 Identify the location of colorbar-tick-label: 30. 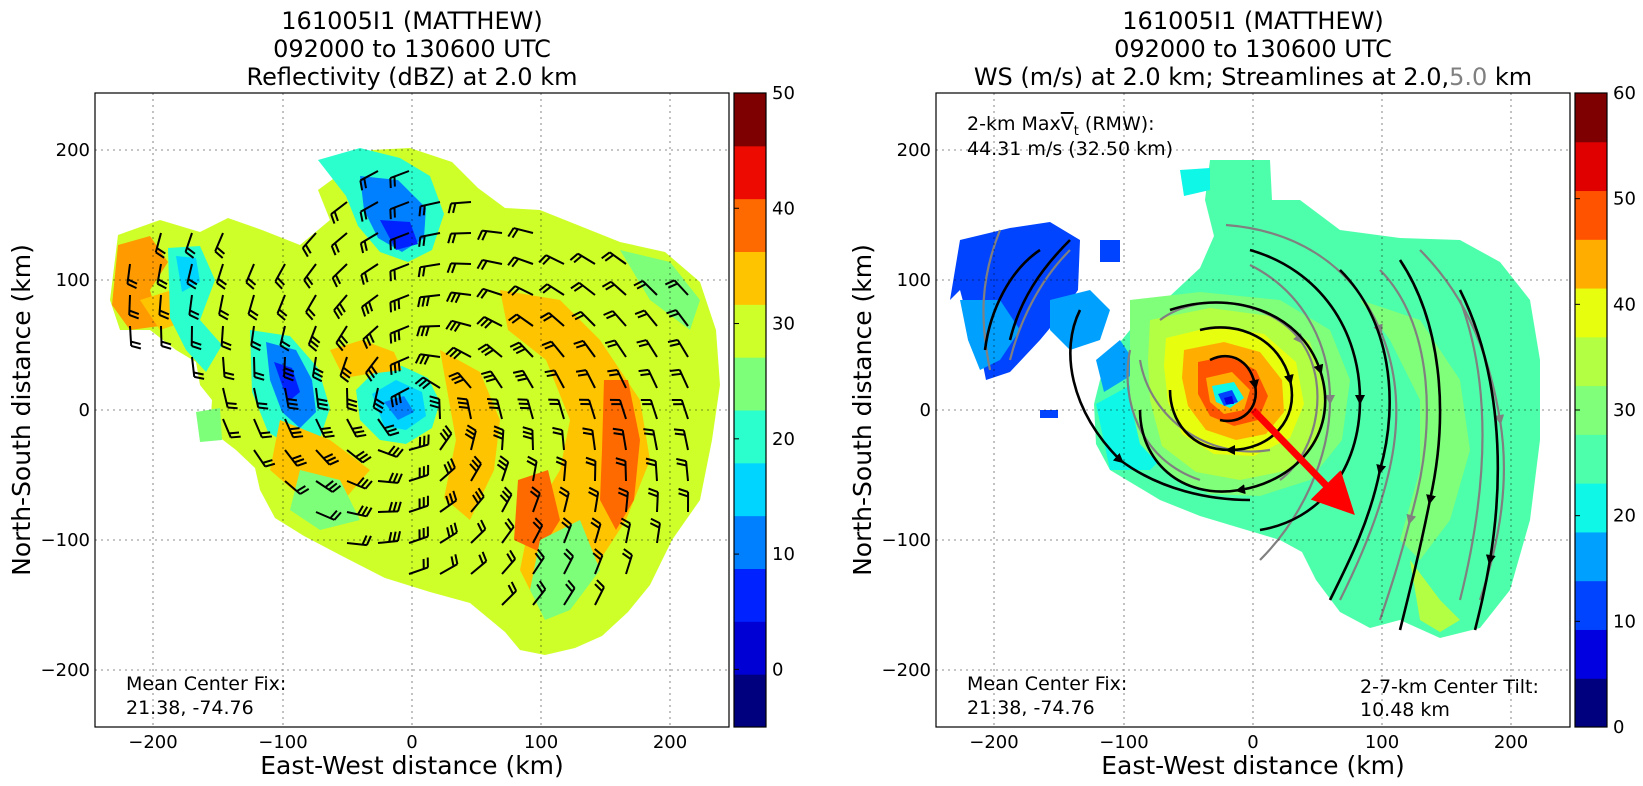
(1624, 410).